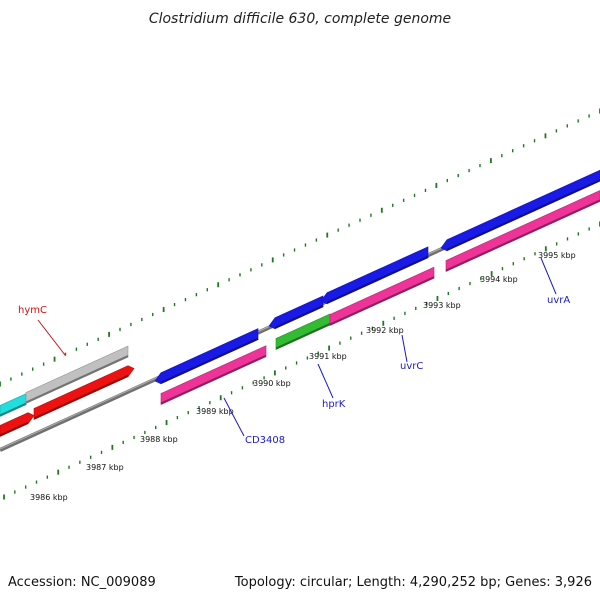 The height and width of the screenshot is (600, 600). I want to click on forward-gene-4-shadow, so click(523, 215).